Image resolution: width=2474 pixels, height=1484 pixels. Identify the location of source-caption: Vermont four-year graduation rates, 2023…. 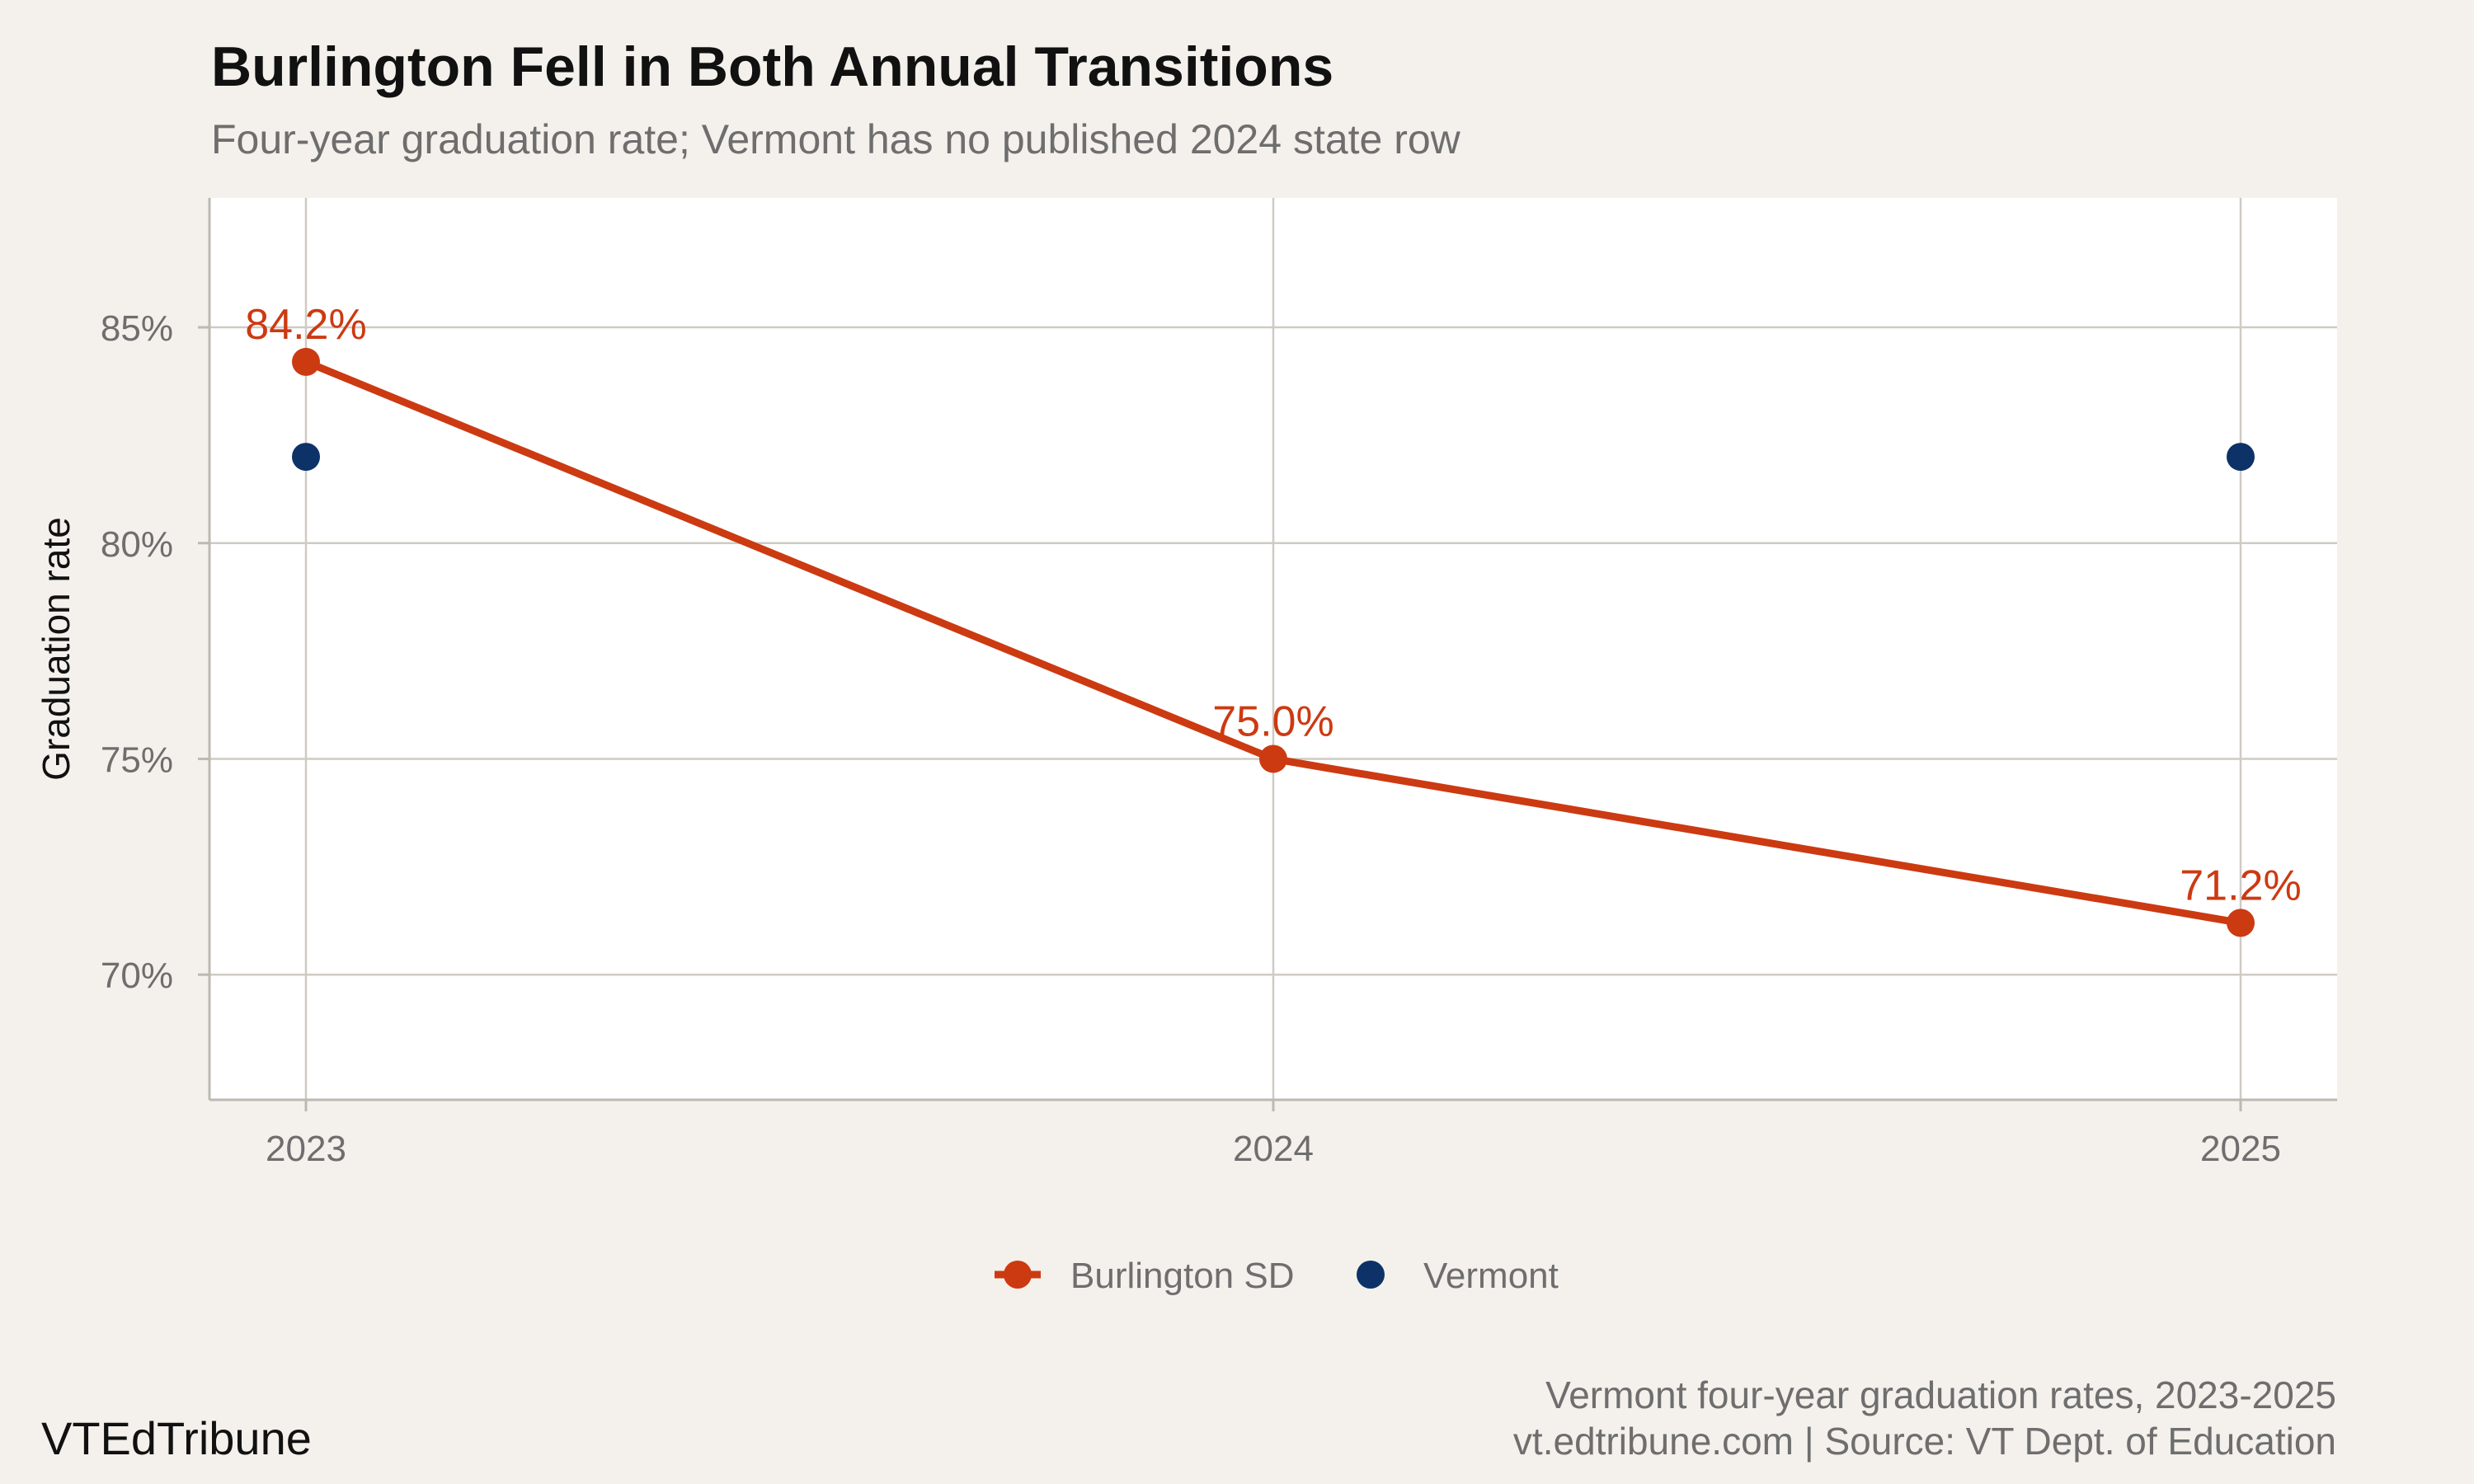
(1924, 1418).